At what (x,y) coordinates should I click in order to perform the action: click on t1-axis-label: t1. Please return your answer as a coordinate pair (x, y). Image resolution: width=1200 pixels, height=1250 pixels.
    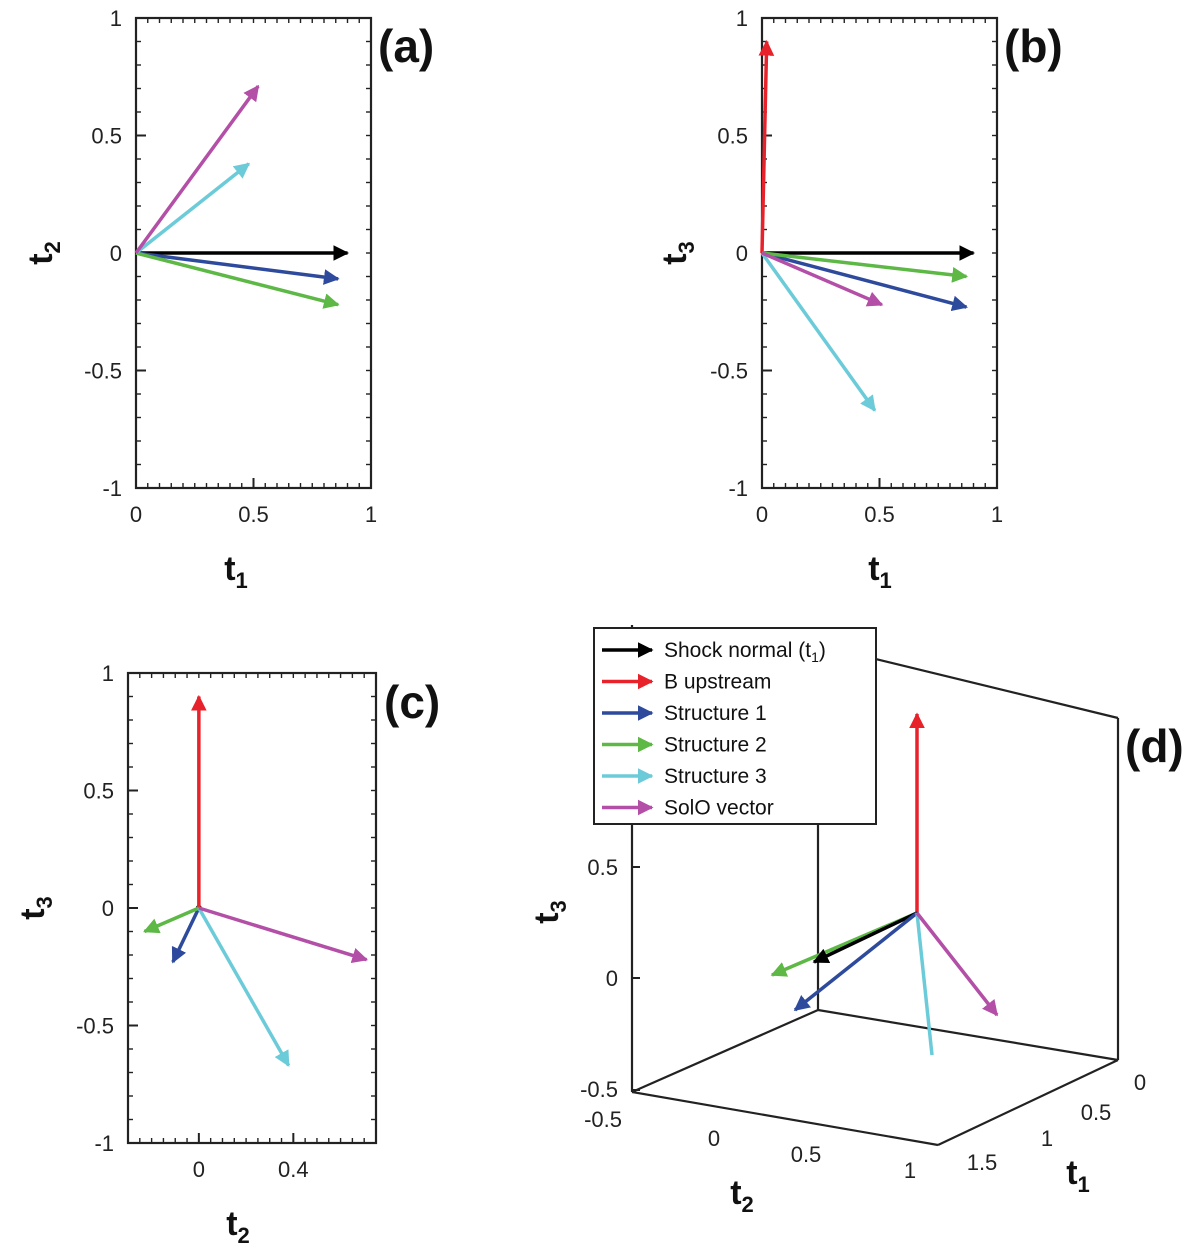
    Looking at the image, I should click on (1078, 1175).